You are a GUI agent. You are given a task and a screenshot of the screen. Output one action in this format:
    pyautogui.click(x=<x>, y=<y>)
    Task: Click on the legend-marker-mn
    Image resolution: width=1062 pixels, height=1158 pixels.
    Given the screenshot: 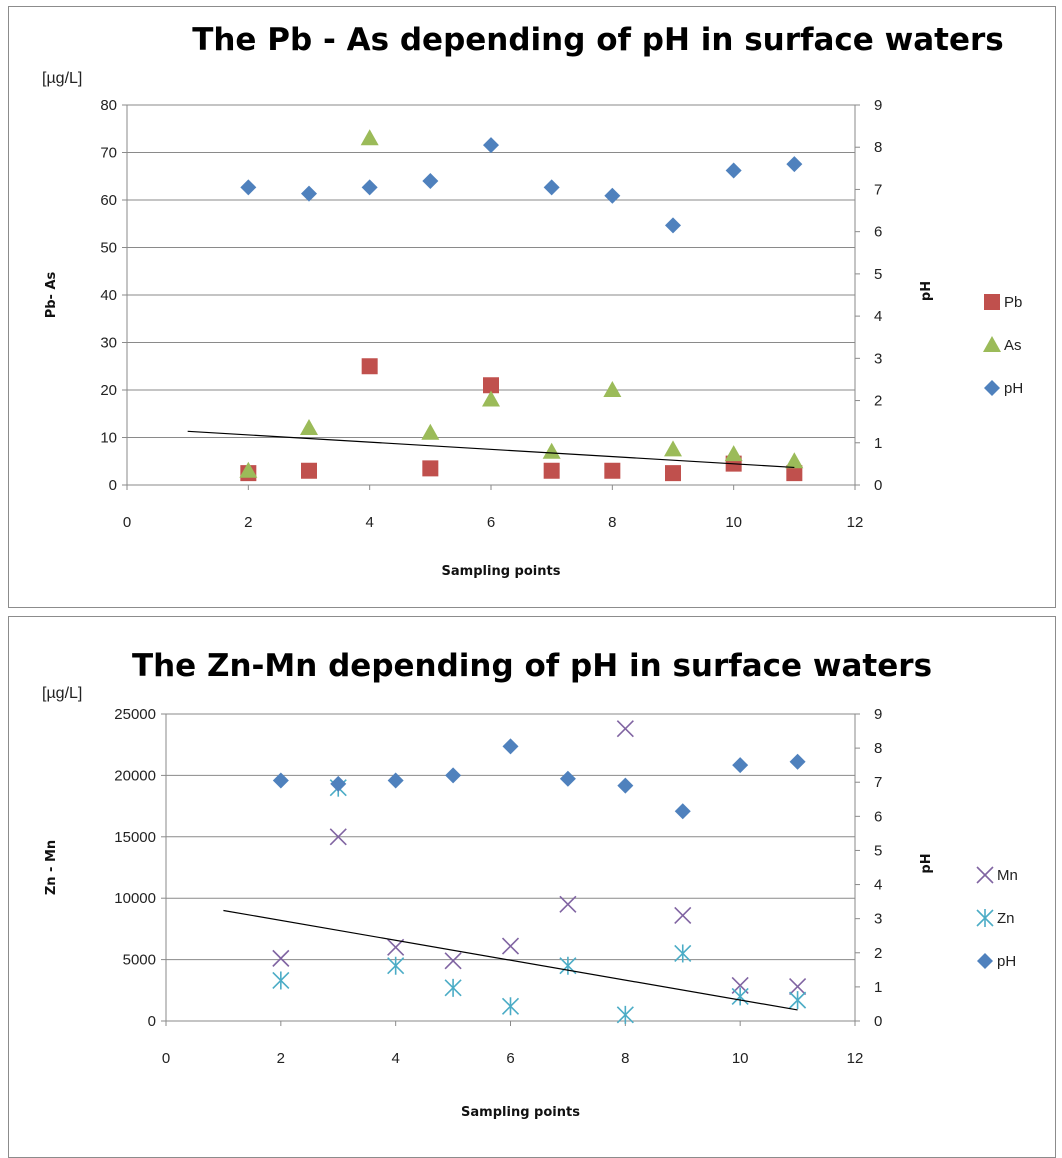 What is the action you would take?
    pyautogui.click(x=985, y=875)
    